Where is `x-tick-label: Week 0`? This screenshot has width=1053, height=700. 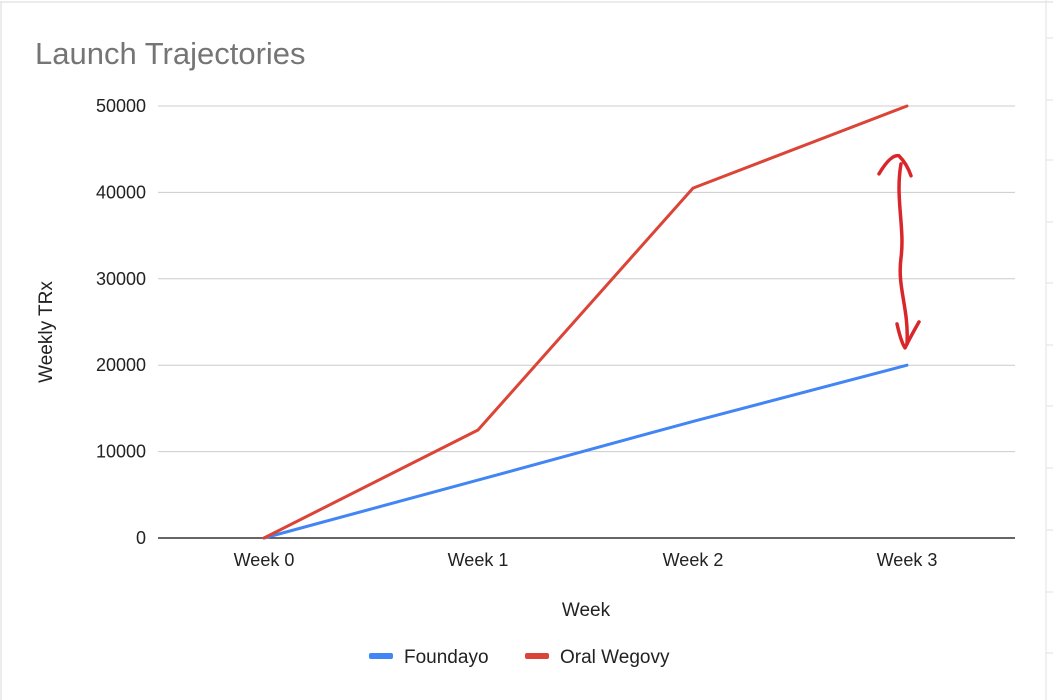 x-tick-label: Week 0 is located at coordinates (264, 560).